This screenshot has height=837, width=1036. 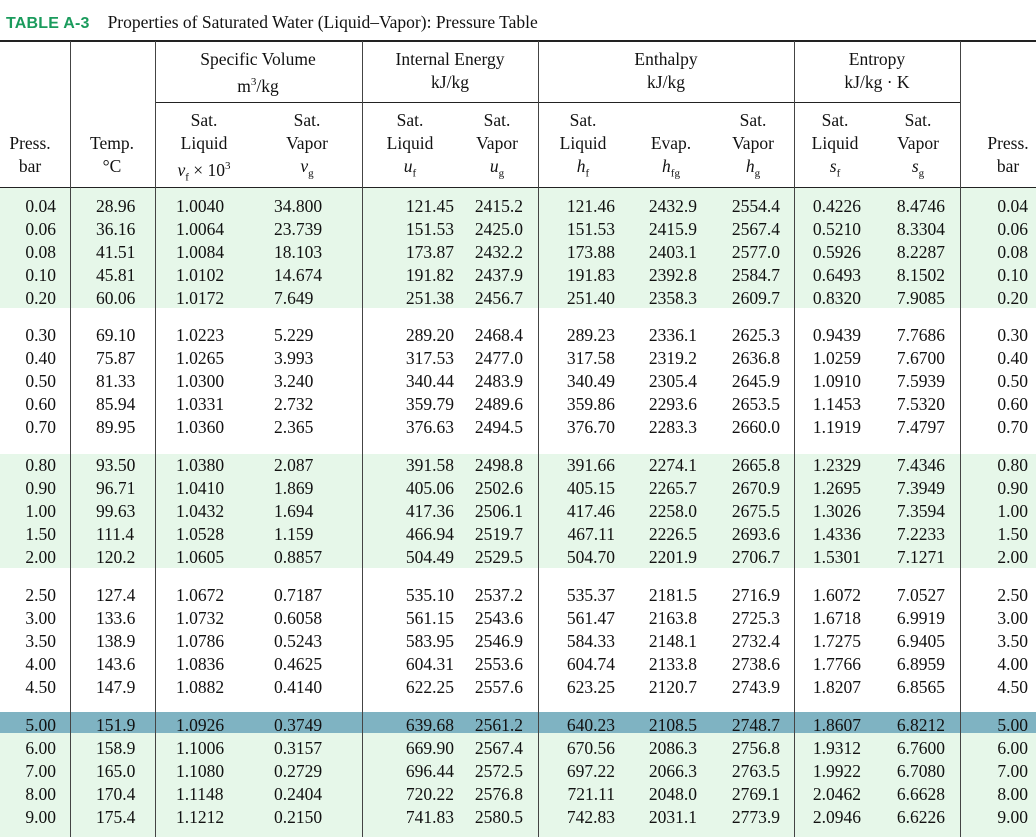 I want to click on header-symbol: hf, so click(x=583, y=168).